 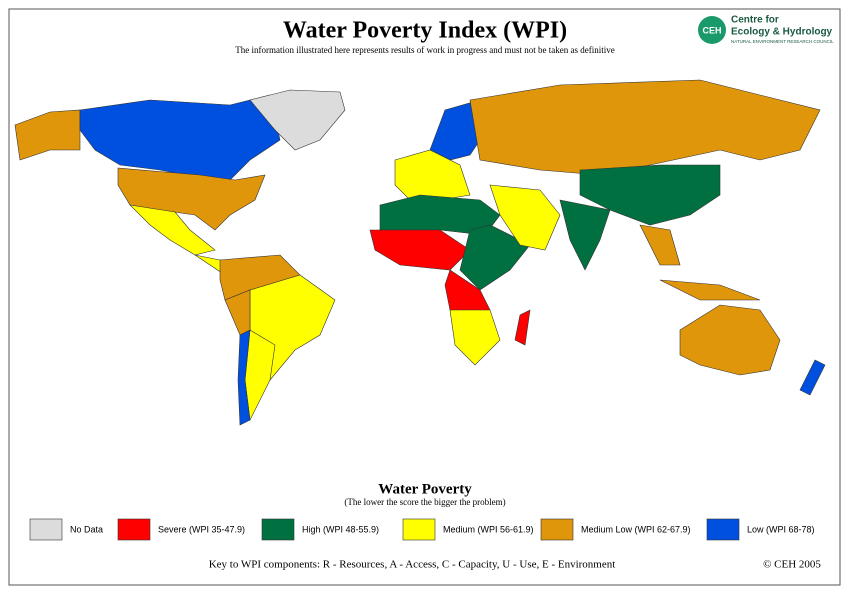 I want to click on logo-circle, so click(x=712, y=30).